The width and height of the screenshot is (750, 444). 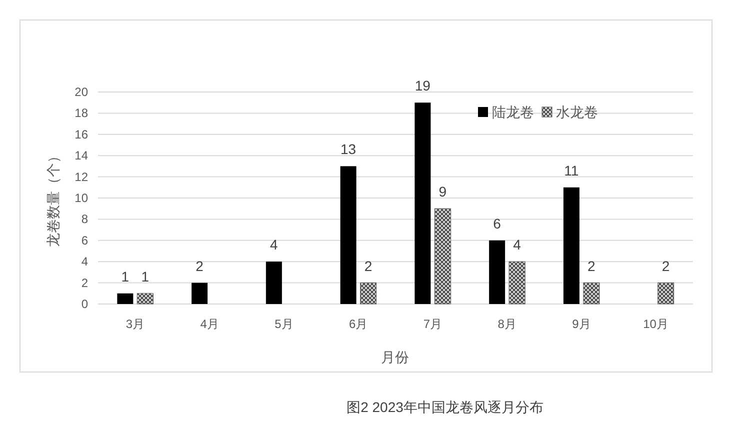 What do you see at coordinates (81, 134) in the screenshot?
I see `y-tick-label: 16` at bounding box center [81, 134].